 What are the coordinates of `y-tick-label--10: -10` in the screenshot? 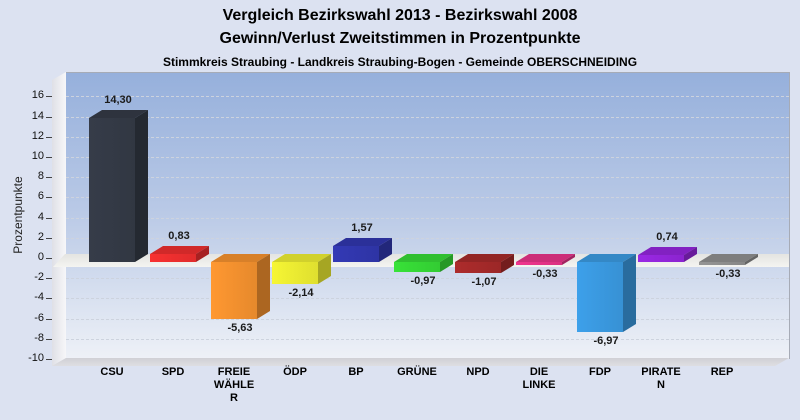 It's located at (36, 358).